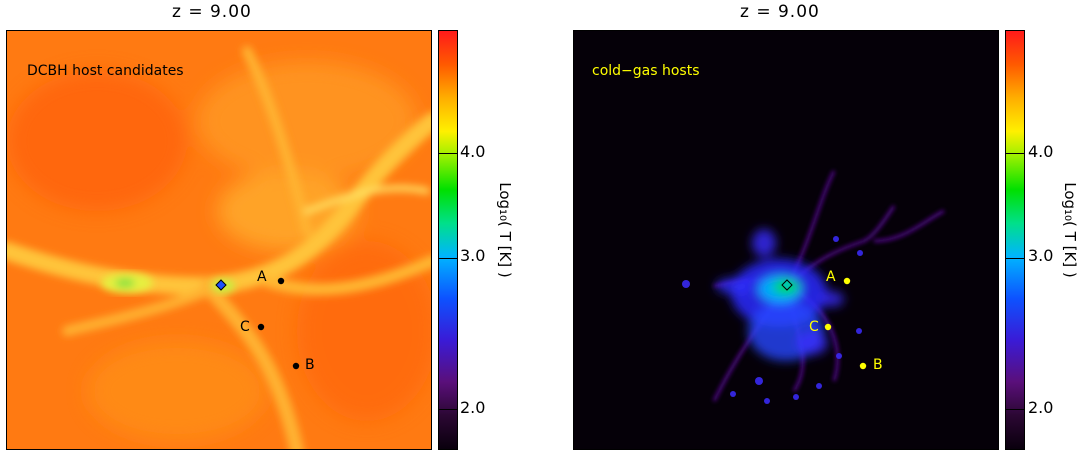 The width and height of the screenshot is (1088, 452). I want to click on point-label-b-right: B, so click(878, 365).